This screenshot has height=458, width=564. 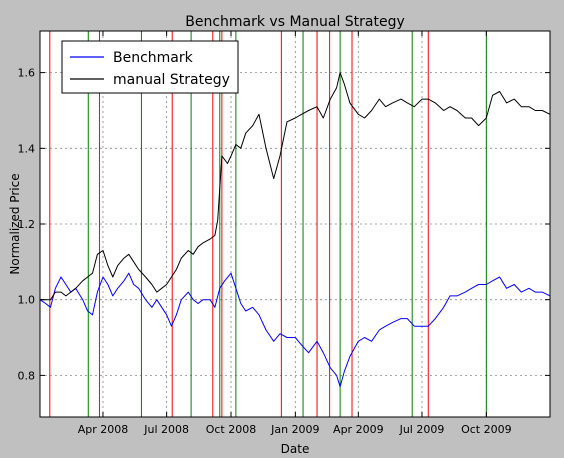 I want to click on legend: Benchmark manual Strategy, so click(x=150, y=67).